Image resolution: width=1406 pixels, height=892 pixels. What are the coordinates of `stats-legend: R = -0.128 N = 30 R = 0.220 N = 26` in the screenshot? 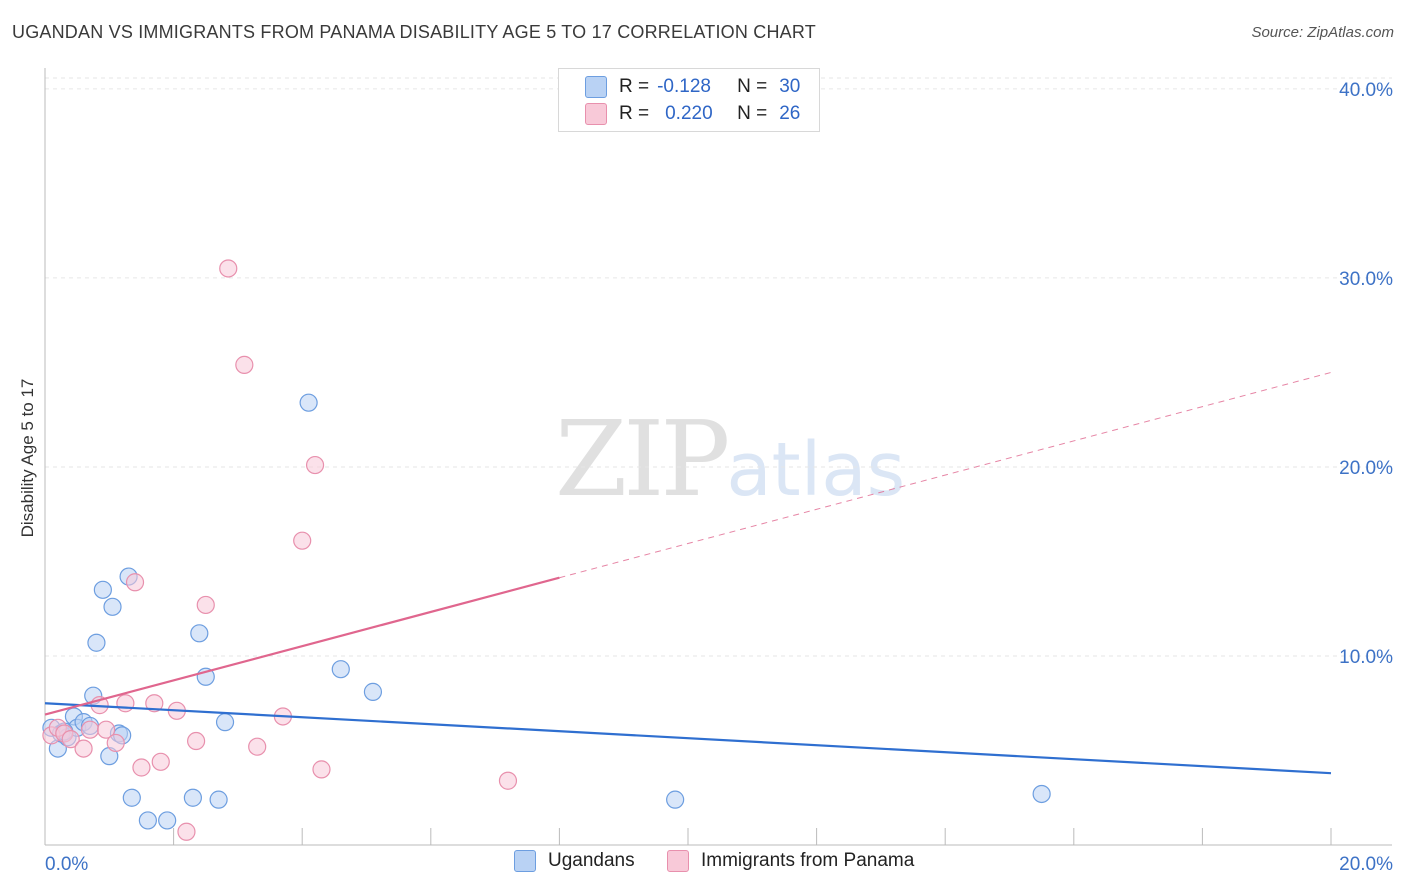 It's located at (689, 100).